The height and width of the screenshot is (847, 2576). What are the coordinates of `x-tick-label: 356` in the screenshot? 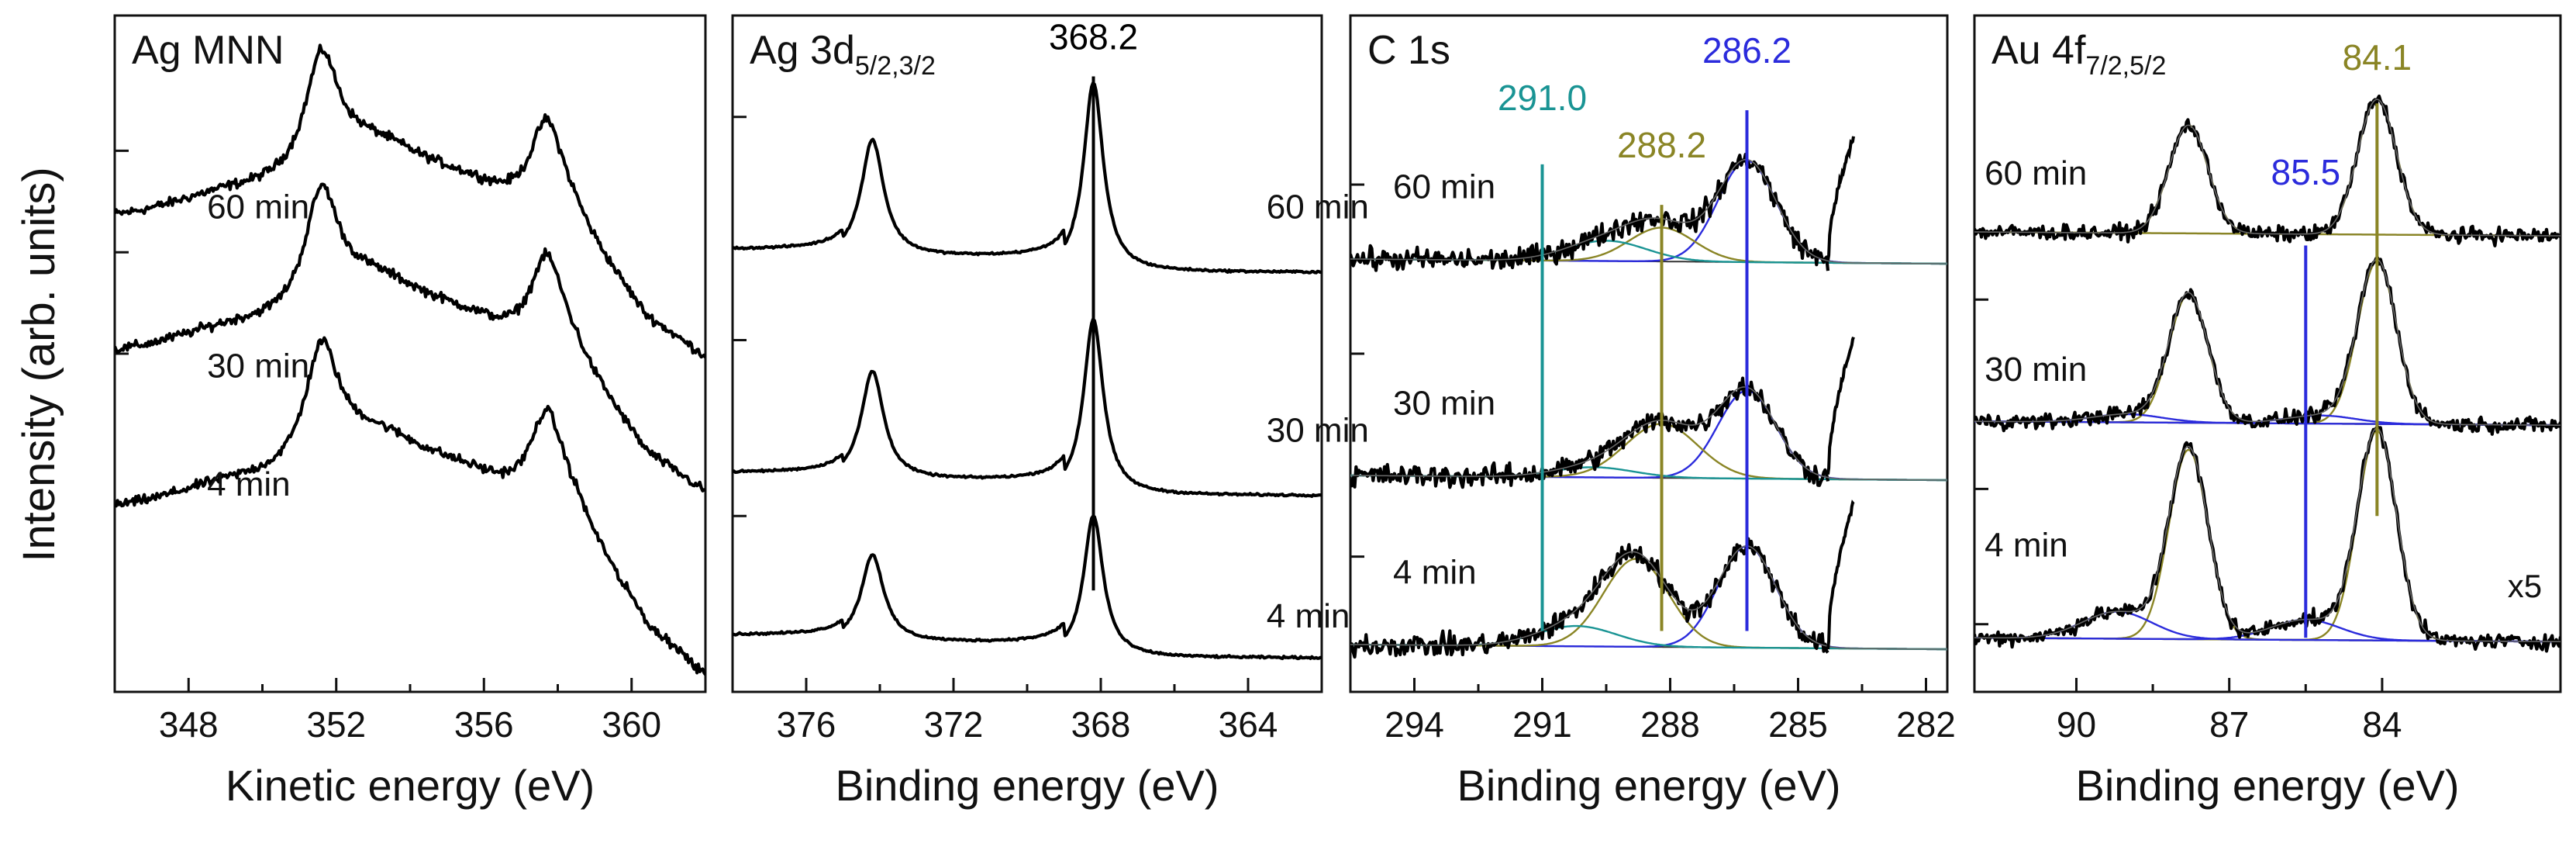 It's located at (484, 724).